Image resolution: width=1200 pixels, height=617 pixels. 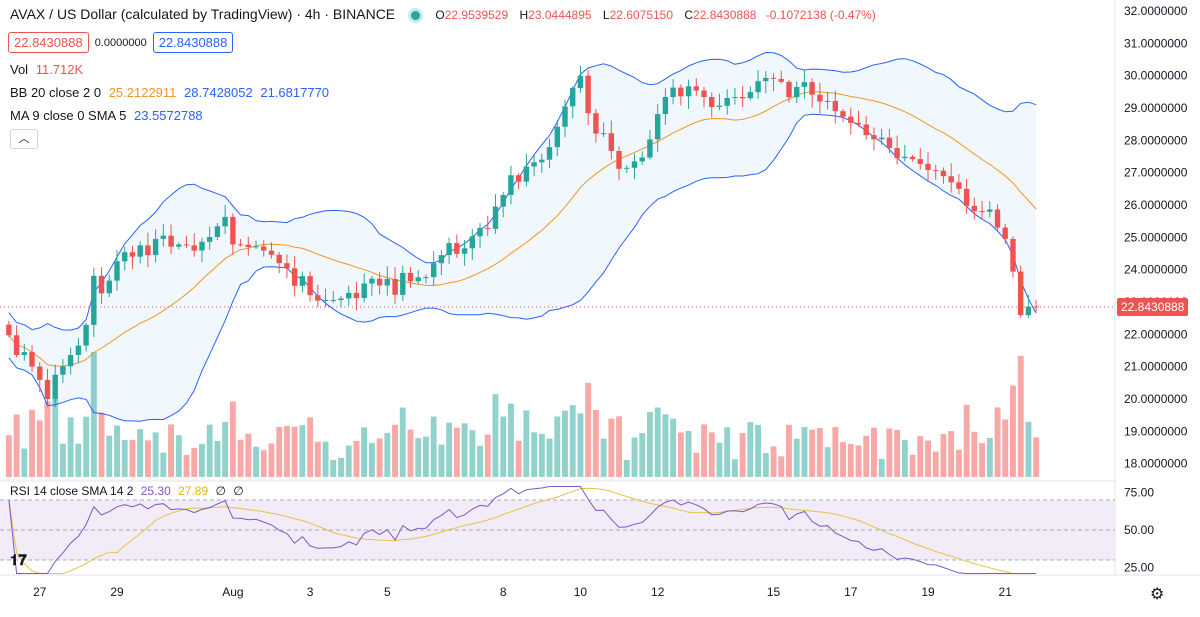 I want to click on rsi-axis-label: 50.00, so click(x=1139, y=530).